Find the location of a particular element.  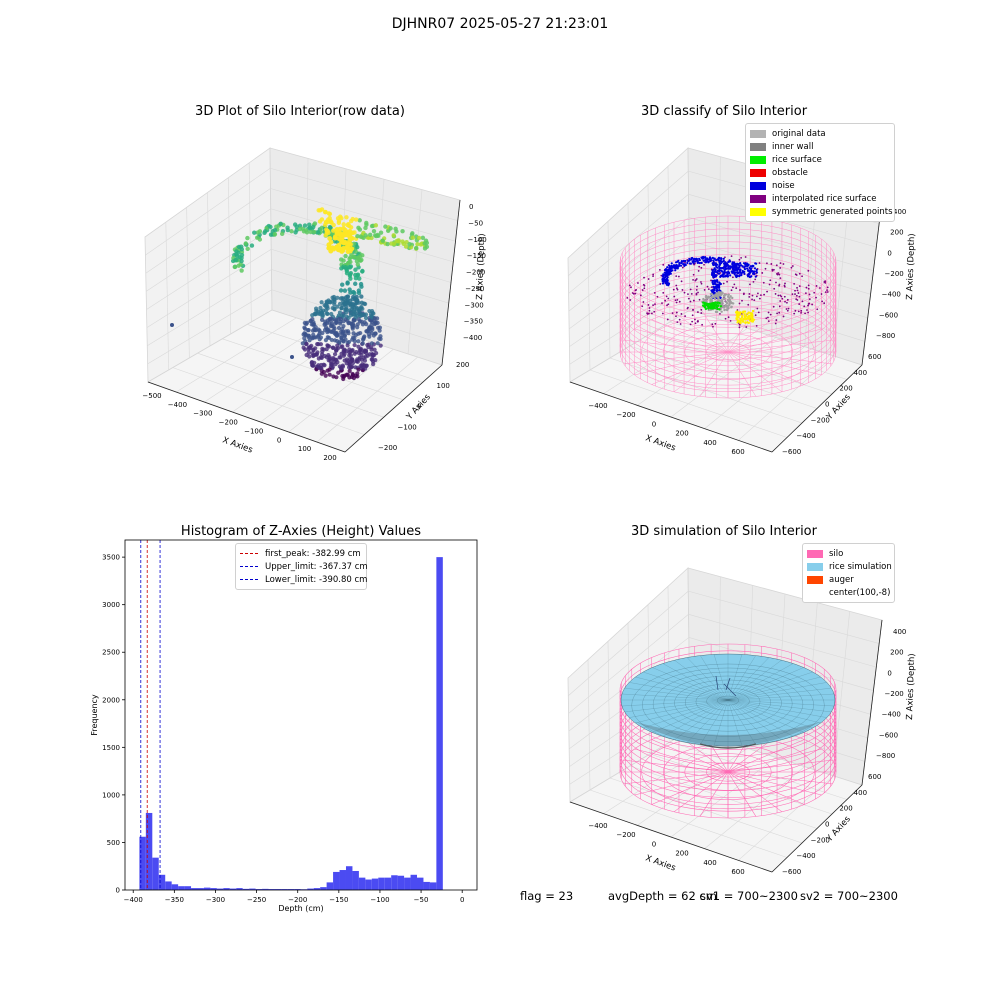

silo-floor-ring is located at coordinates (728, 772).